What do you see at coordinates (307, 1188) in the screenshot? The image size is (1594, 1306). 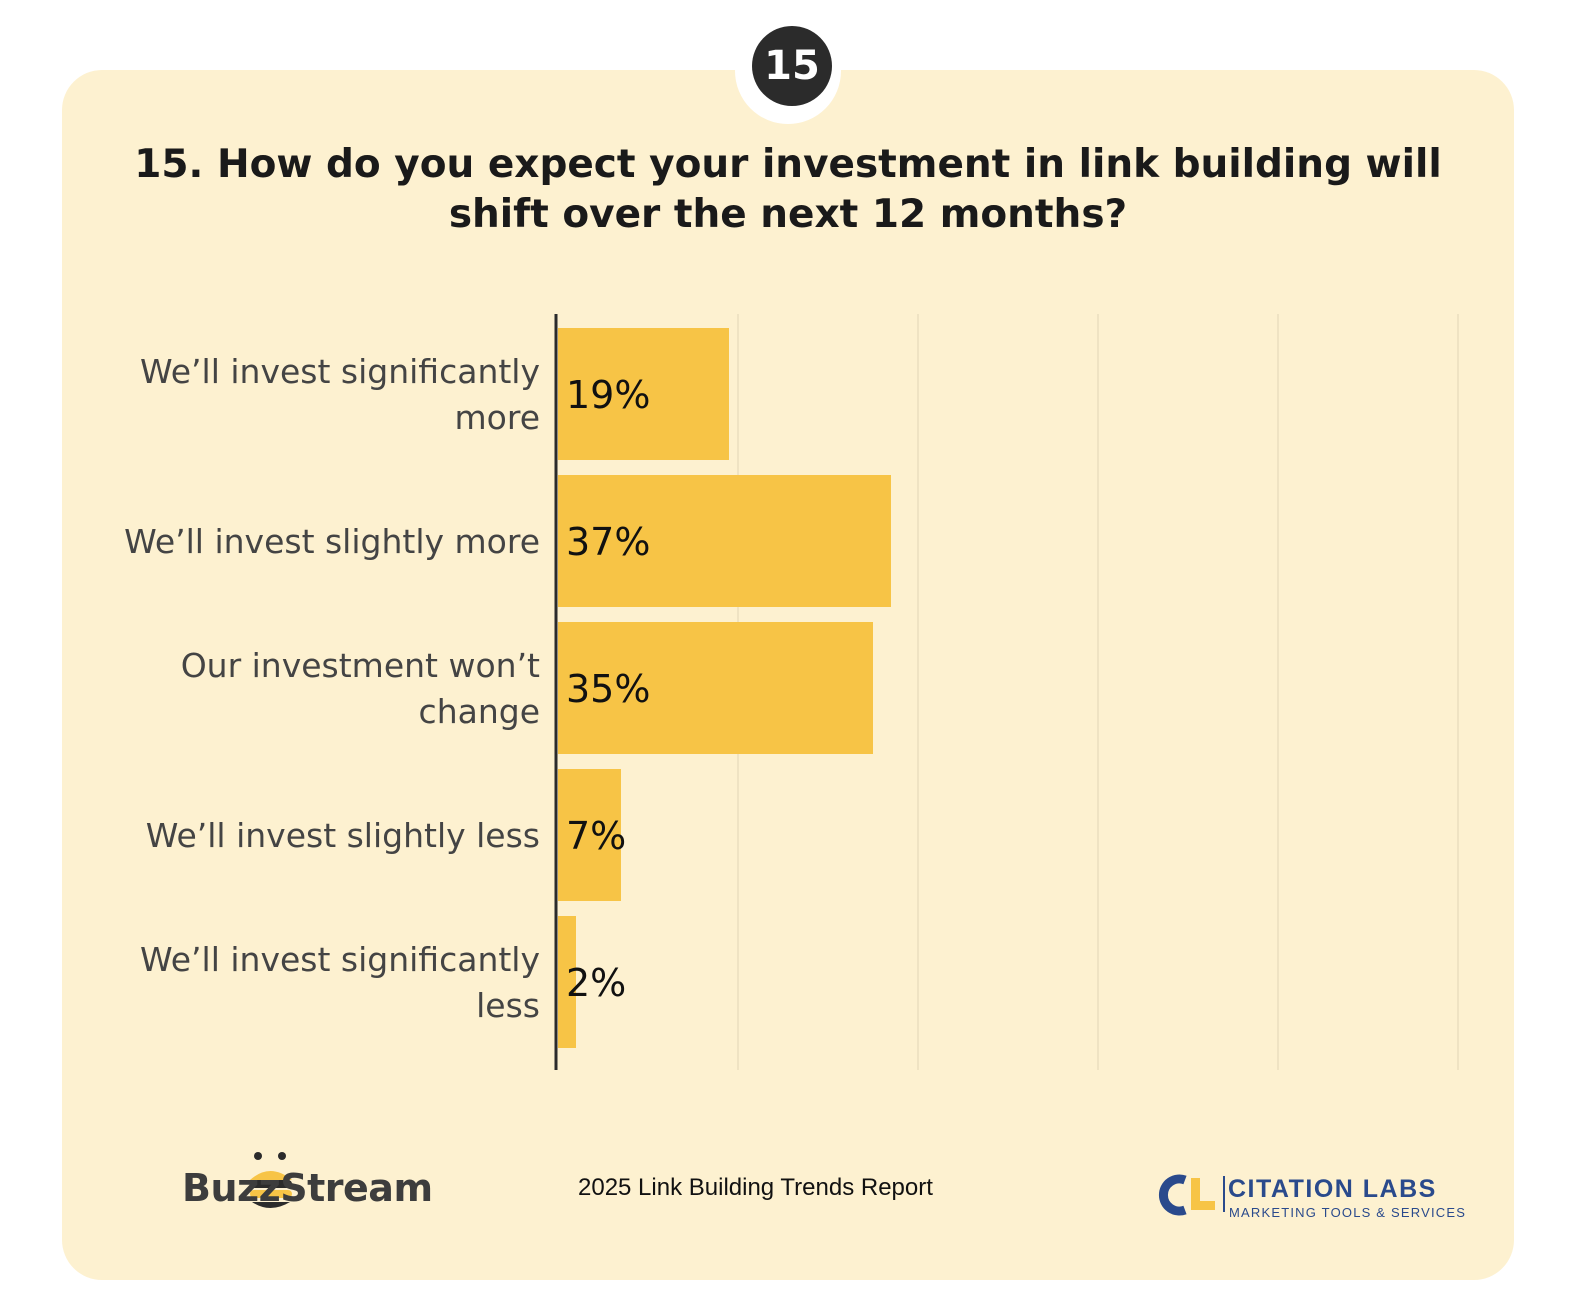 I see `buzzstream-logo-text: BuzzStream` at bounding box center [307, 1188].